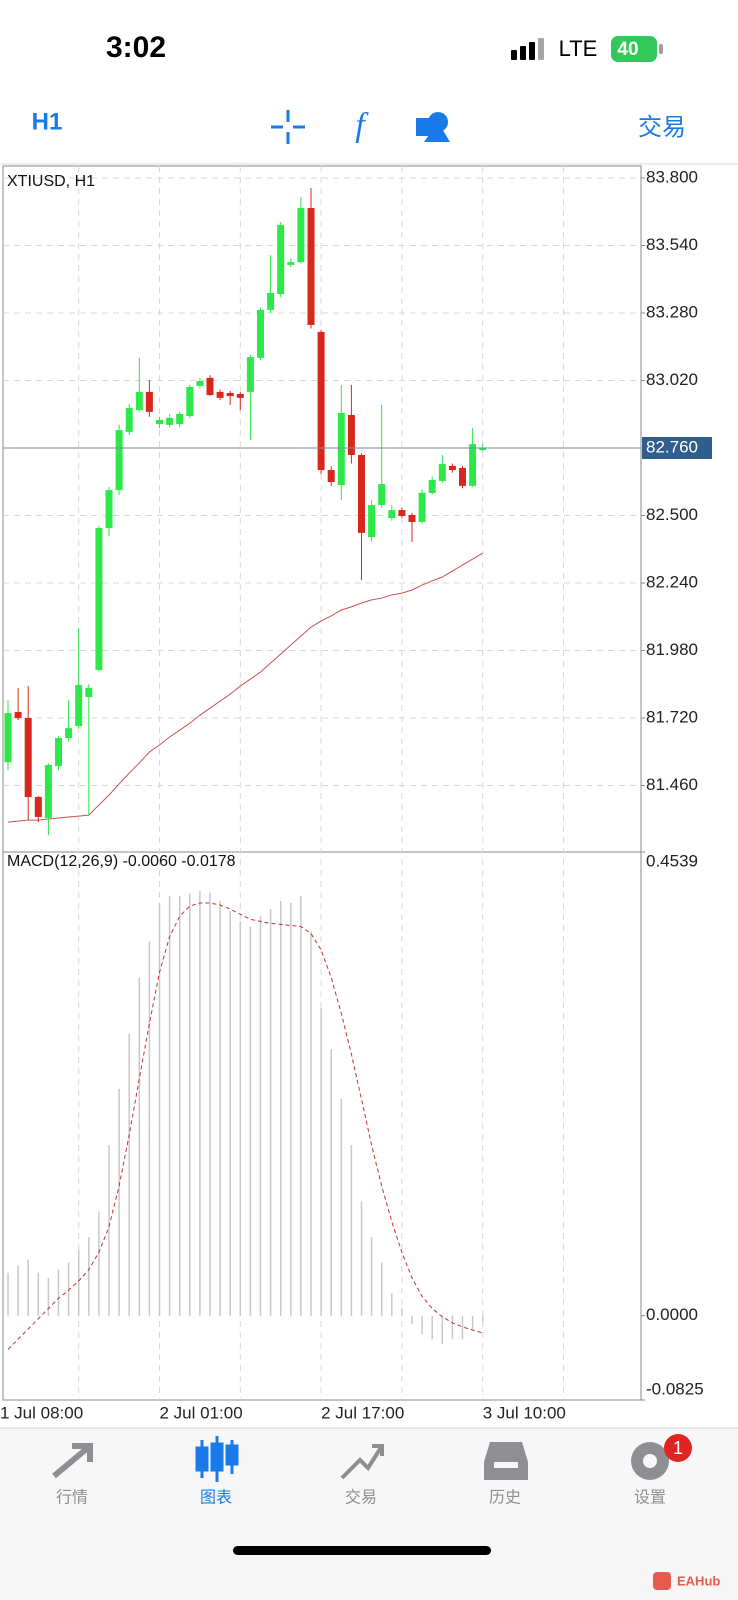  Describe the element at coordinates (675, 1388) in the screenshot. I see `y-tick-label: -0.0825` at that location.